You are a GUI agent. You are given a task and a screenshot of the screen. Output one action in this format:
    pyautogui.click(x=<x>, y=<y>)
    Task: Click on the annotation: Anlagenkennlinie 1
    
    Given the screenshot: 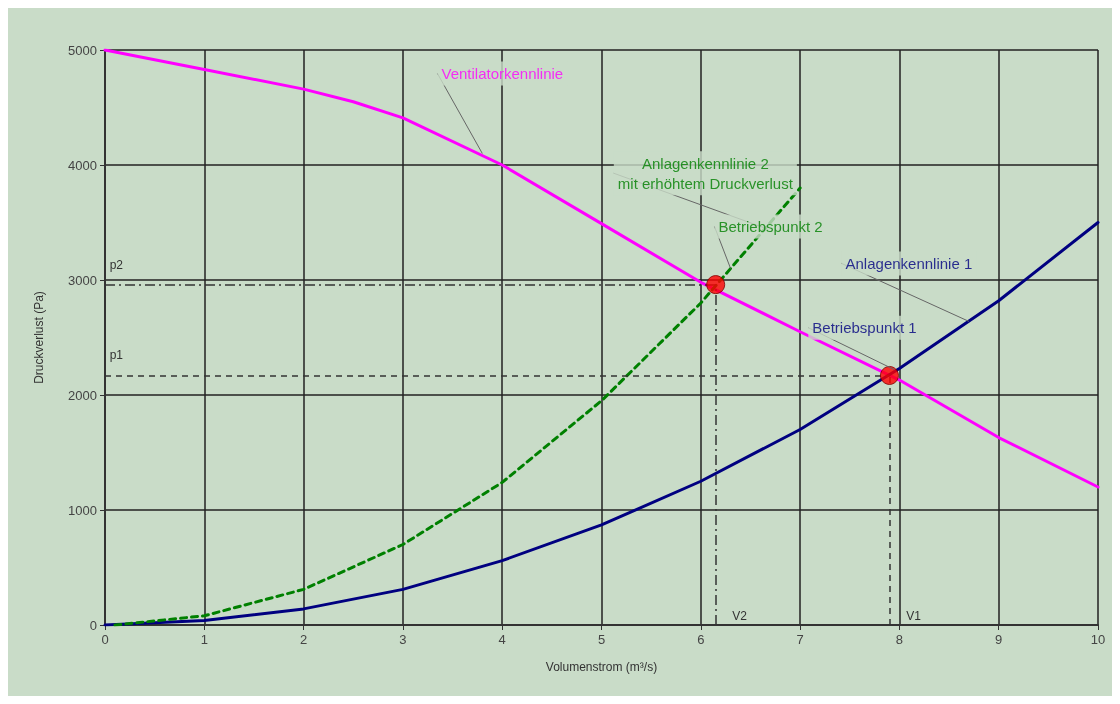 What is the action you would take?
    pyautogui.click(x=909, y=263)
    